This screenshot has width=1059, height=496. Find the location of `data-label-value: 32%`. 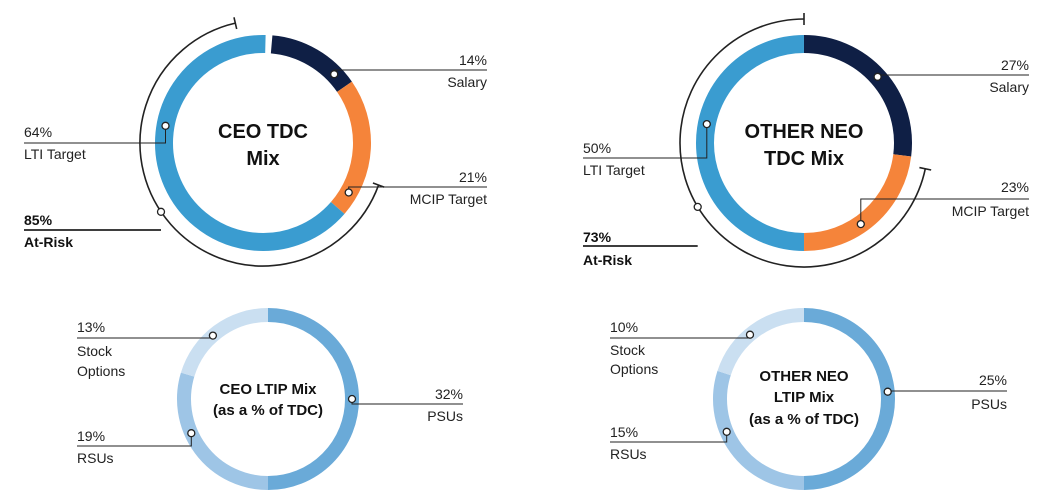

data-label-value: 32% is located at coordinates (449, 394).